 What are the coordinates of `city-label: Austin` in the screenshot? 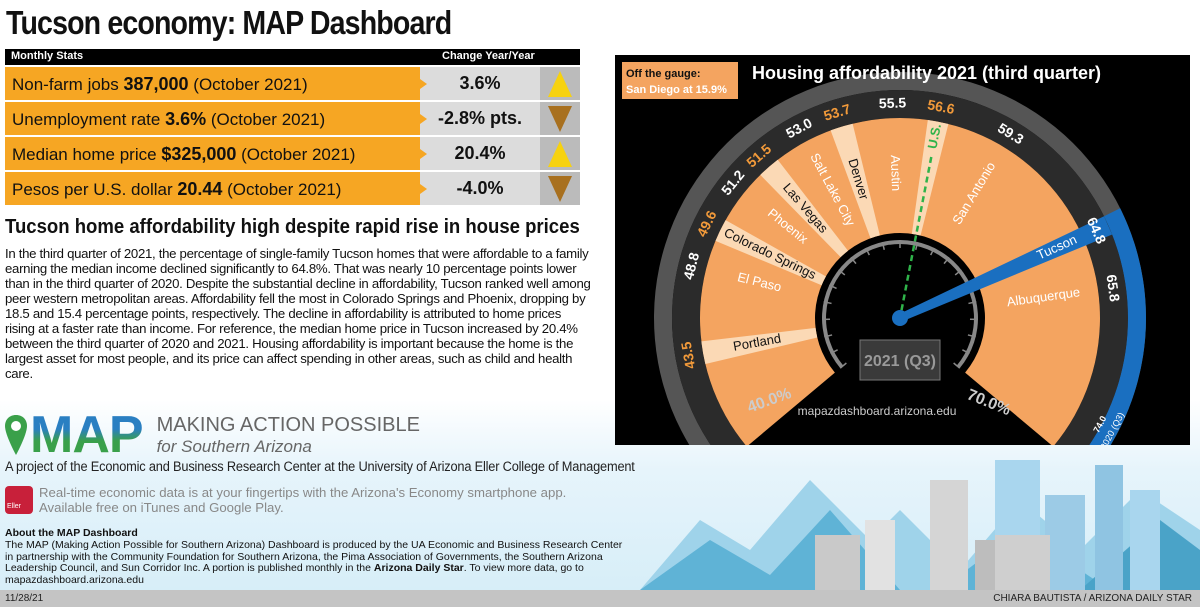 It's located at (896, 173).